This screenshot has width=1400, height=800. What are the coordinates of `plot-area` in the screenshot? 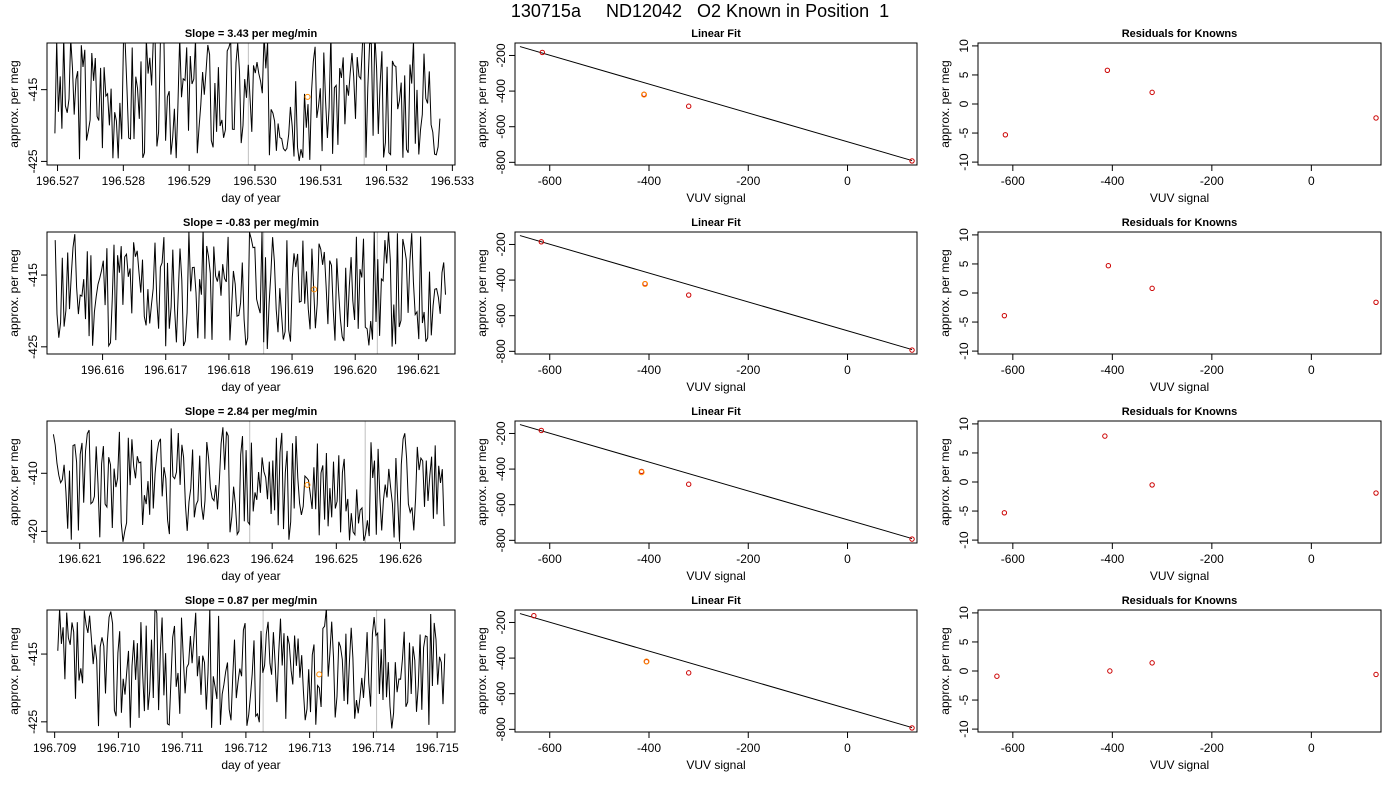 It's located at (717, 671).